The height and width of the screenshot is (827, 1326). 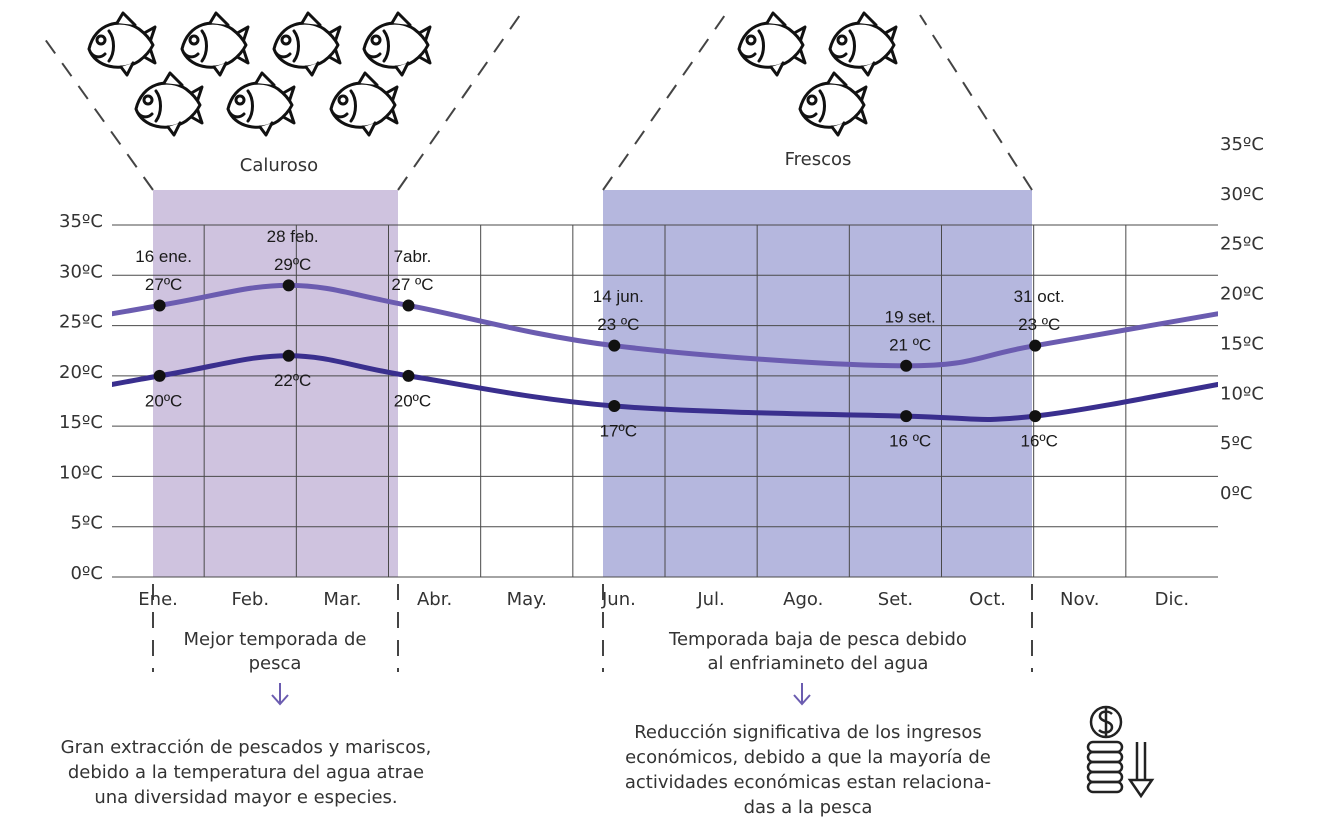 What do you see at coordinates (1242, 343) in the screenshot?
I see `y2-tick-label: 15ºC` at bounding box center [1242, 343].